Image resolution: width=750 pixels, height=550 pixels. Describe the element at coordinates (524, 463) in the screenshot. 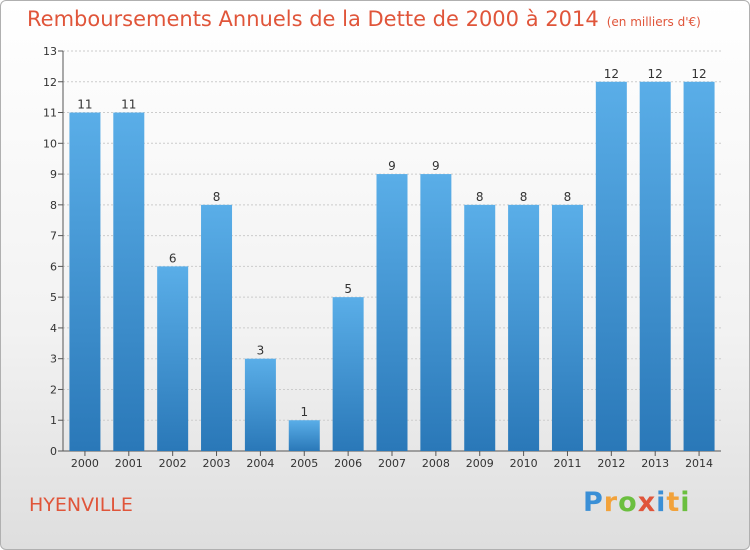

I see `x-tick-label: 2010` at that location.